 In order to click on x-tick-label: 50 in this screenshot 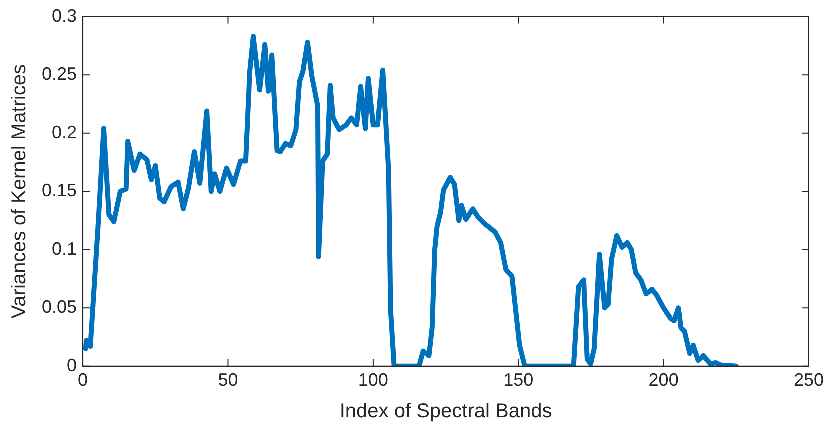, I will do `click(228, 380)`.